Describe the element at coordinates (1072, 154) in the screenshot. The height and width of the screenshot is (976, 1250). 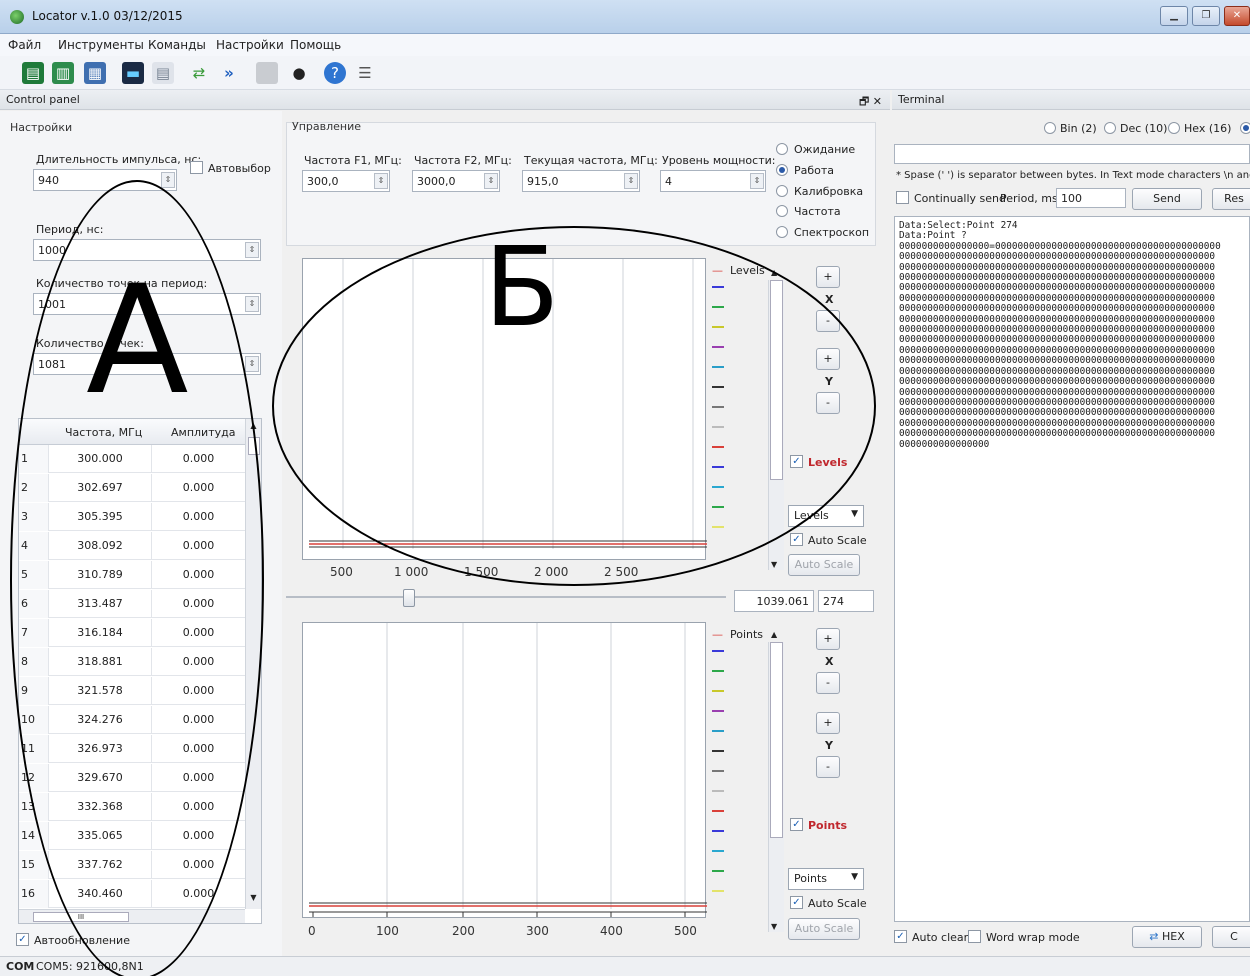
I see `terminal-send-input` at that location.